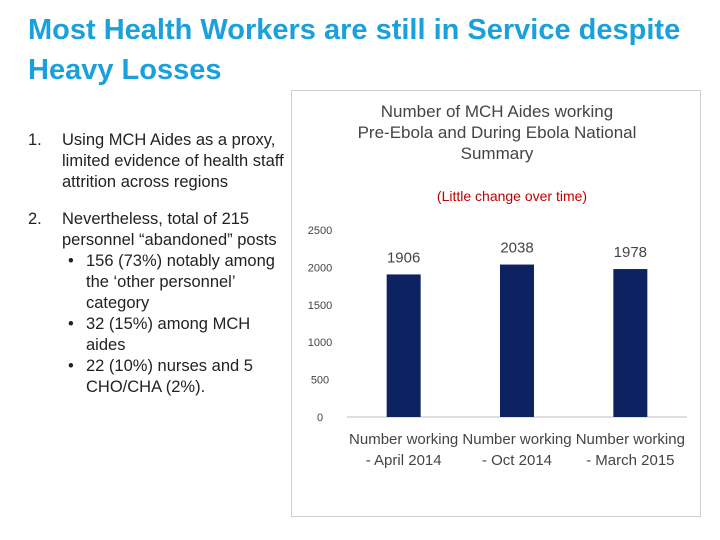 This screenshot has height=540, width=720. What do you see at coordinates (403, 450) in the screenshot?
I see `x-tick-label: Number working - April 2014` at bounding box center [403, 450].